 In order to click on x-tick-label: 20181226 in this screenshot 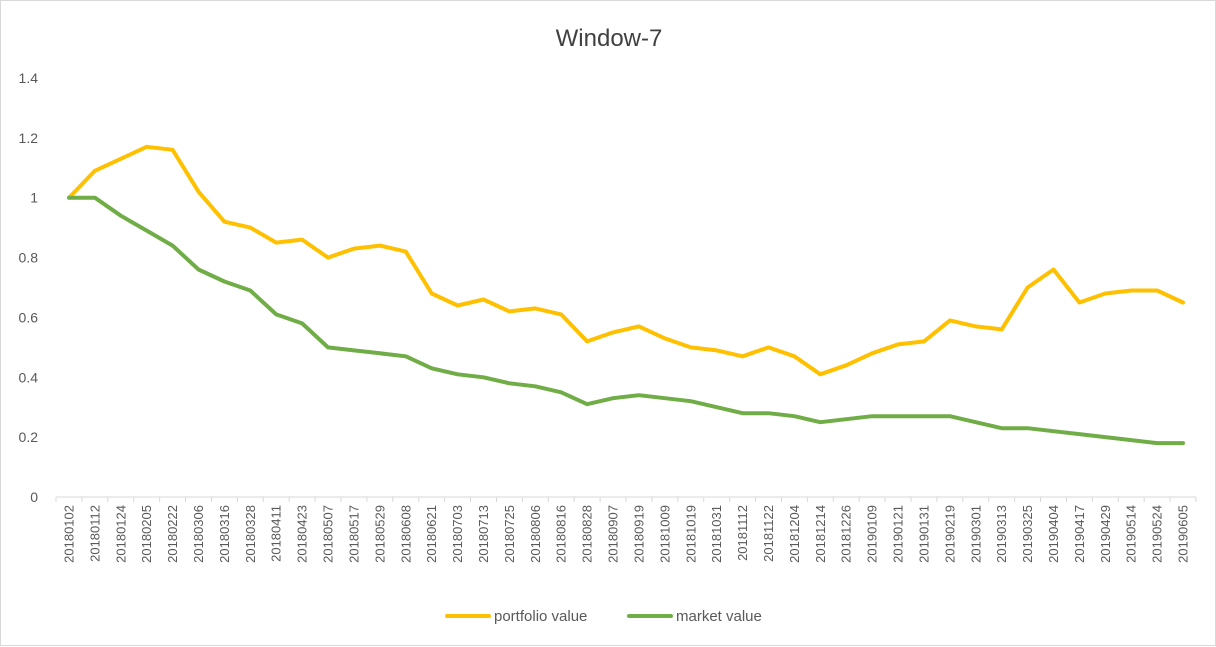, I will do `click(846, 534)`.